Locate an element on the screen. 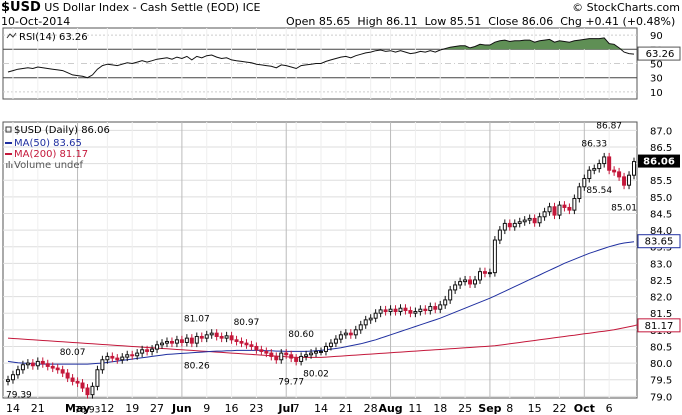 The image size is (682, 415). volume-icon is located at coordinates (9, 164).